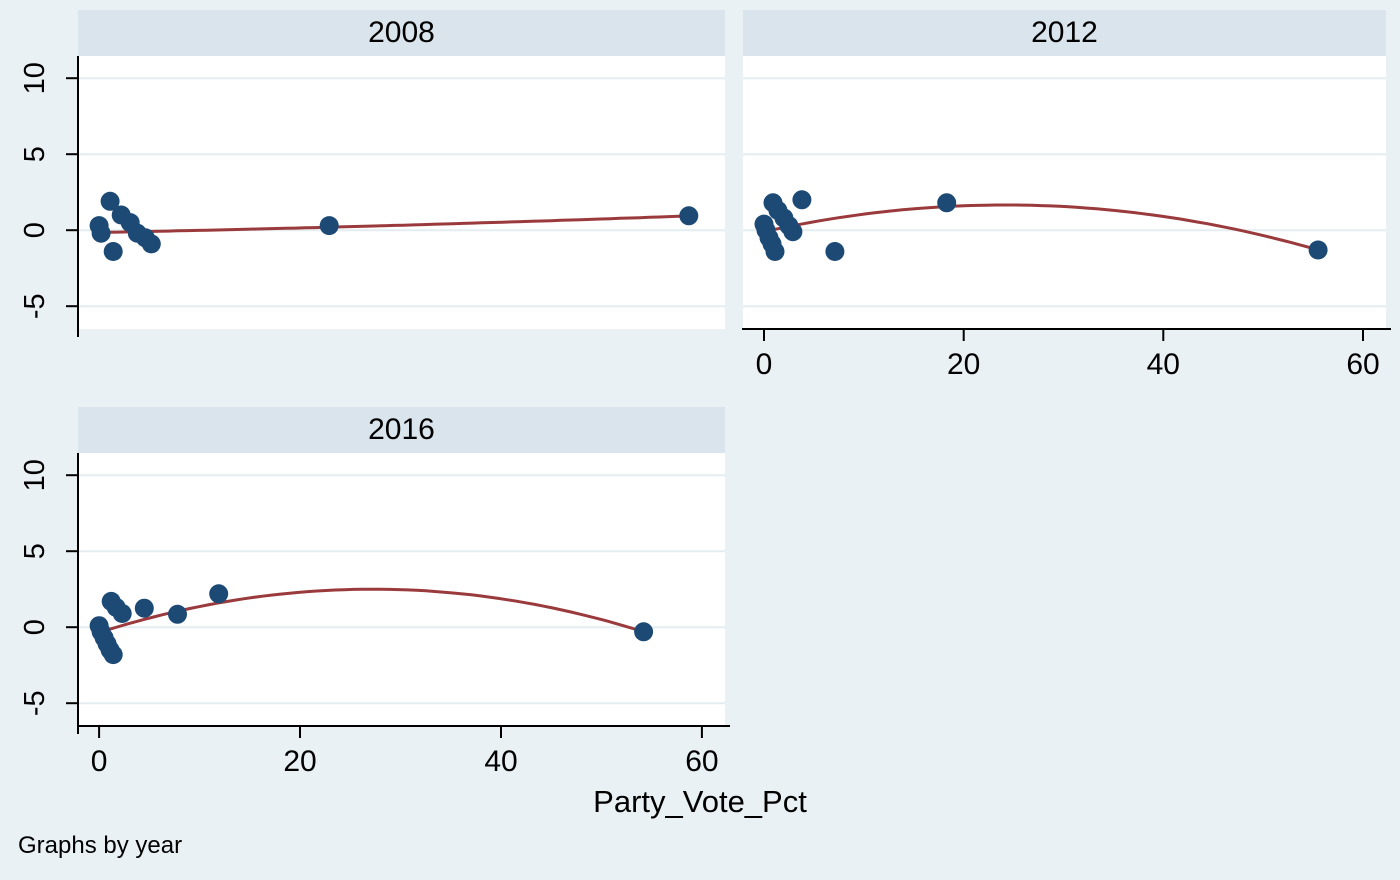 Image resolution: width=1400 pixels, height=880 pixels. Describe the element at coordinates (100, 845) in the screenshot. I see `by-graph-note: Graphs by year` at that location.